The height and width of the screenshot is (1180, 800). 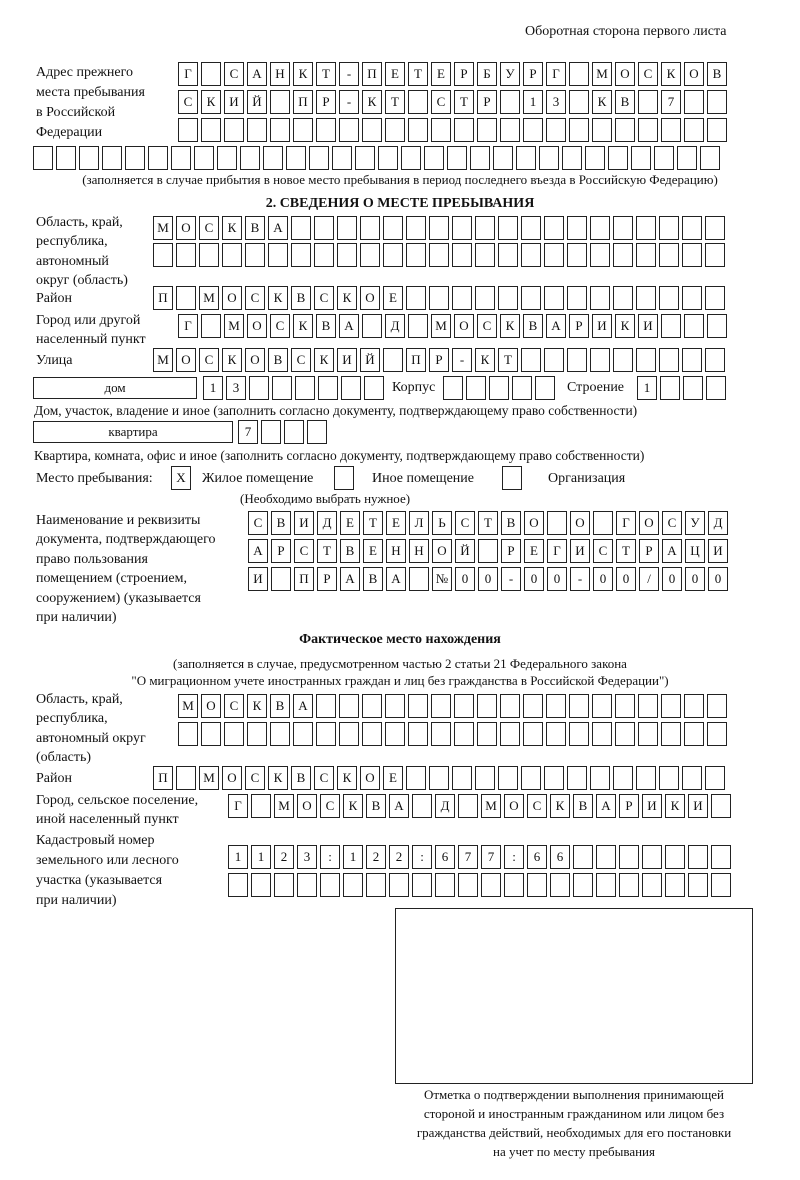 I want to click on house-type-field: дом, so click(x=115, y=388).